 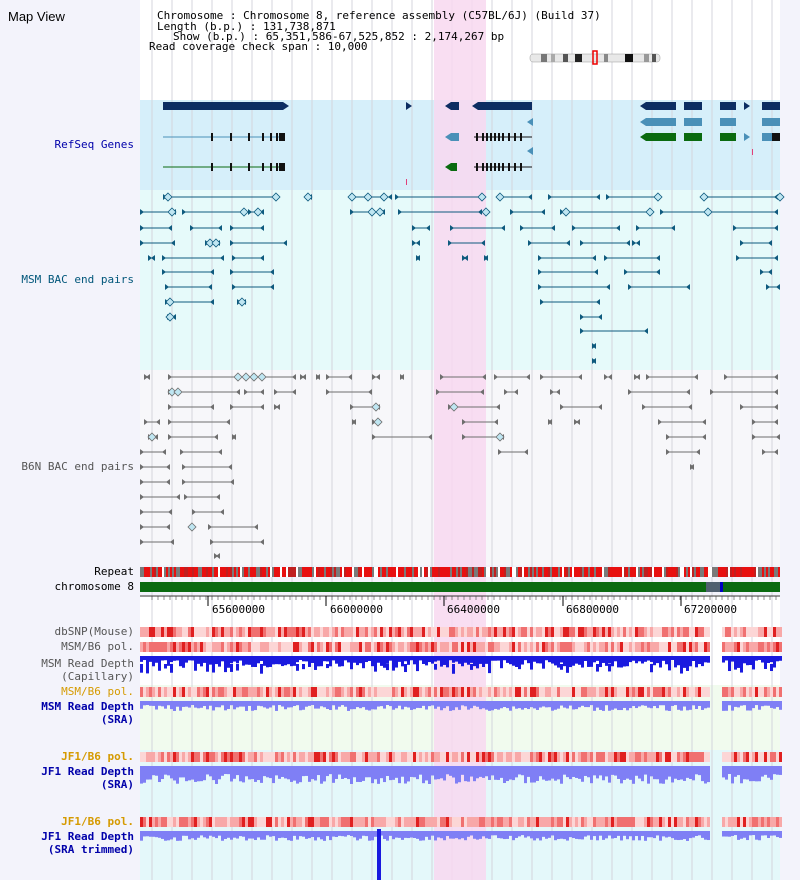 What do you see at coordinates (114, 571) in the screenshot?
I see `track-label-repeat: Repeat` at bounding box center [114, 571].